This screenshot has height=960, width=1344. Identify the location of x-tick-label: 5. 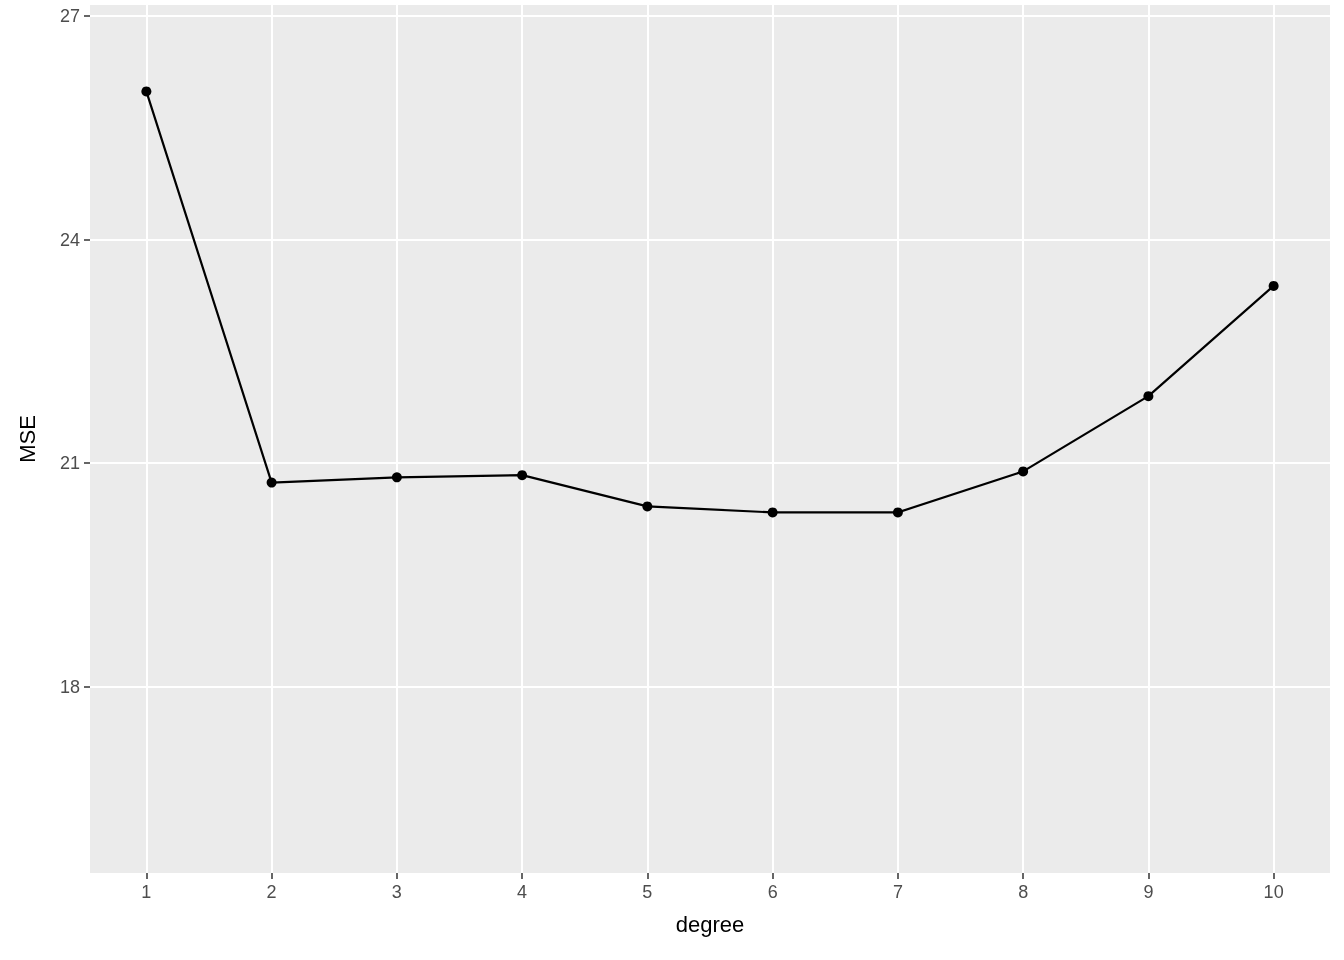
(647, 892).